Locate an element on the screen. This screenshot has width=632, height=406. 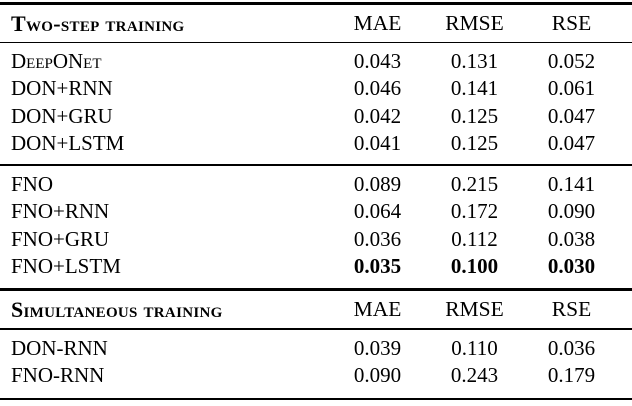
row-label: DON+GRU is located at coordinates (62, 115).